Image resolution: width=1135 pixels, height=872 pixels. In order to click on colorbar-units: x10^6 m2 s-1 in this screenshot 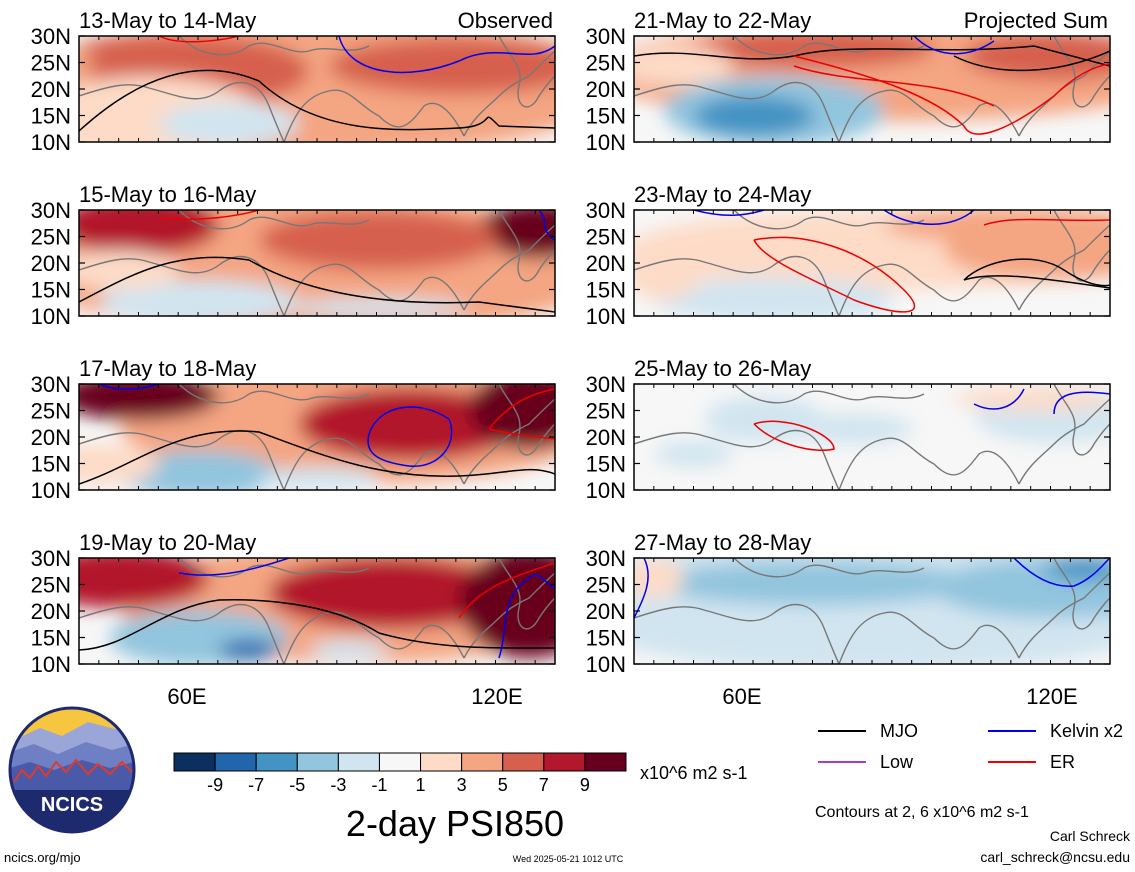, I will do `click(694, 773)`.